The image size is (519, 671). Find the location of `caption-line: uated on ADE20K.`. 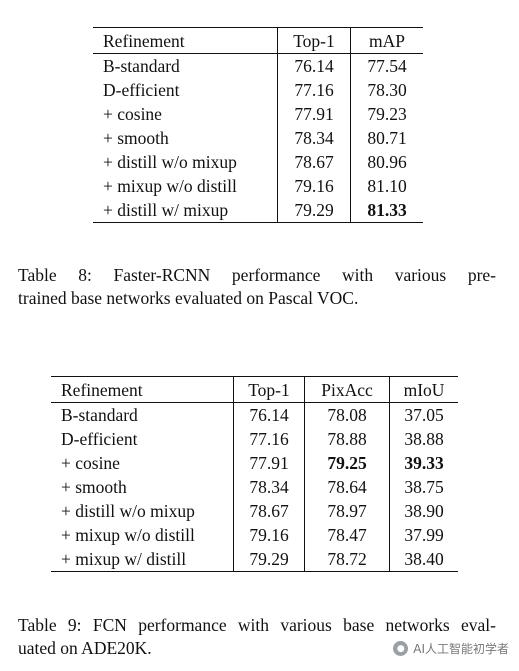

caption-line: uated on ADE20K. is located at coordinates (85, 648).